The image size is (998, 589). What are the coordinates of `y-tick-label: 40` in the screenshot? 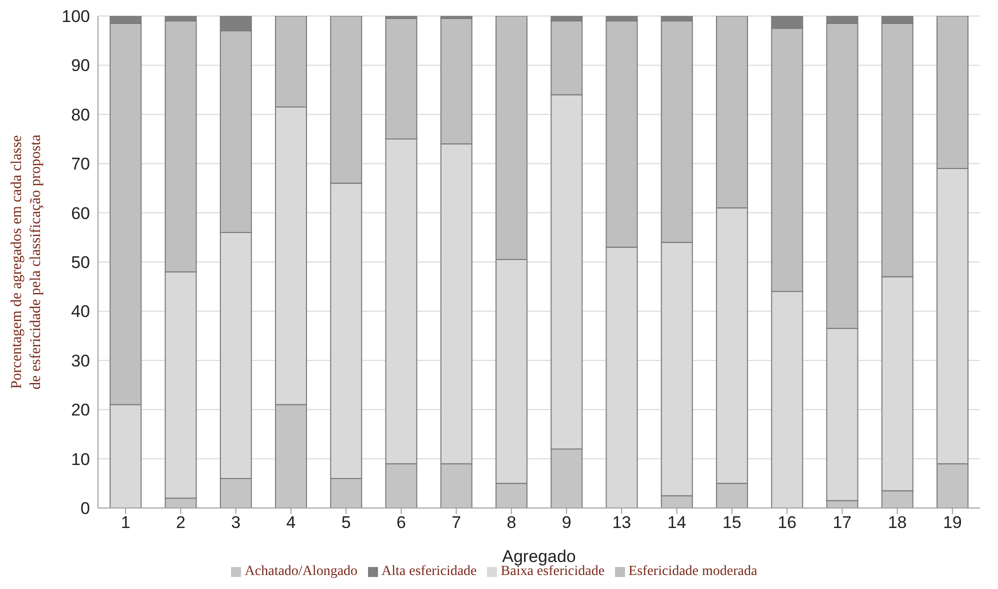 It's located at (80, 312).